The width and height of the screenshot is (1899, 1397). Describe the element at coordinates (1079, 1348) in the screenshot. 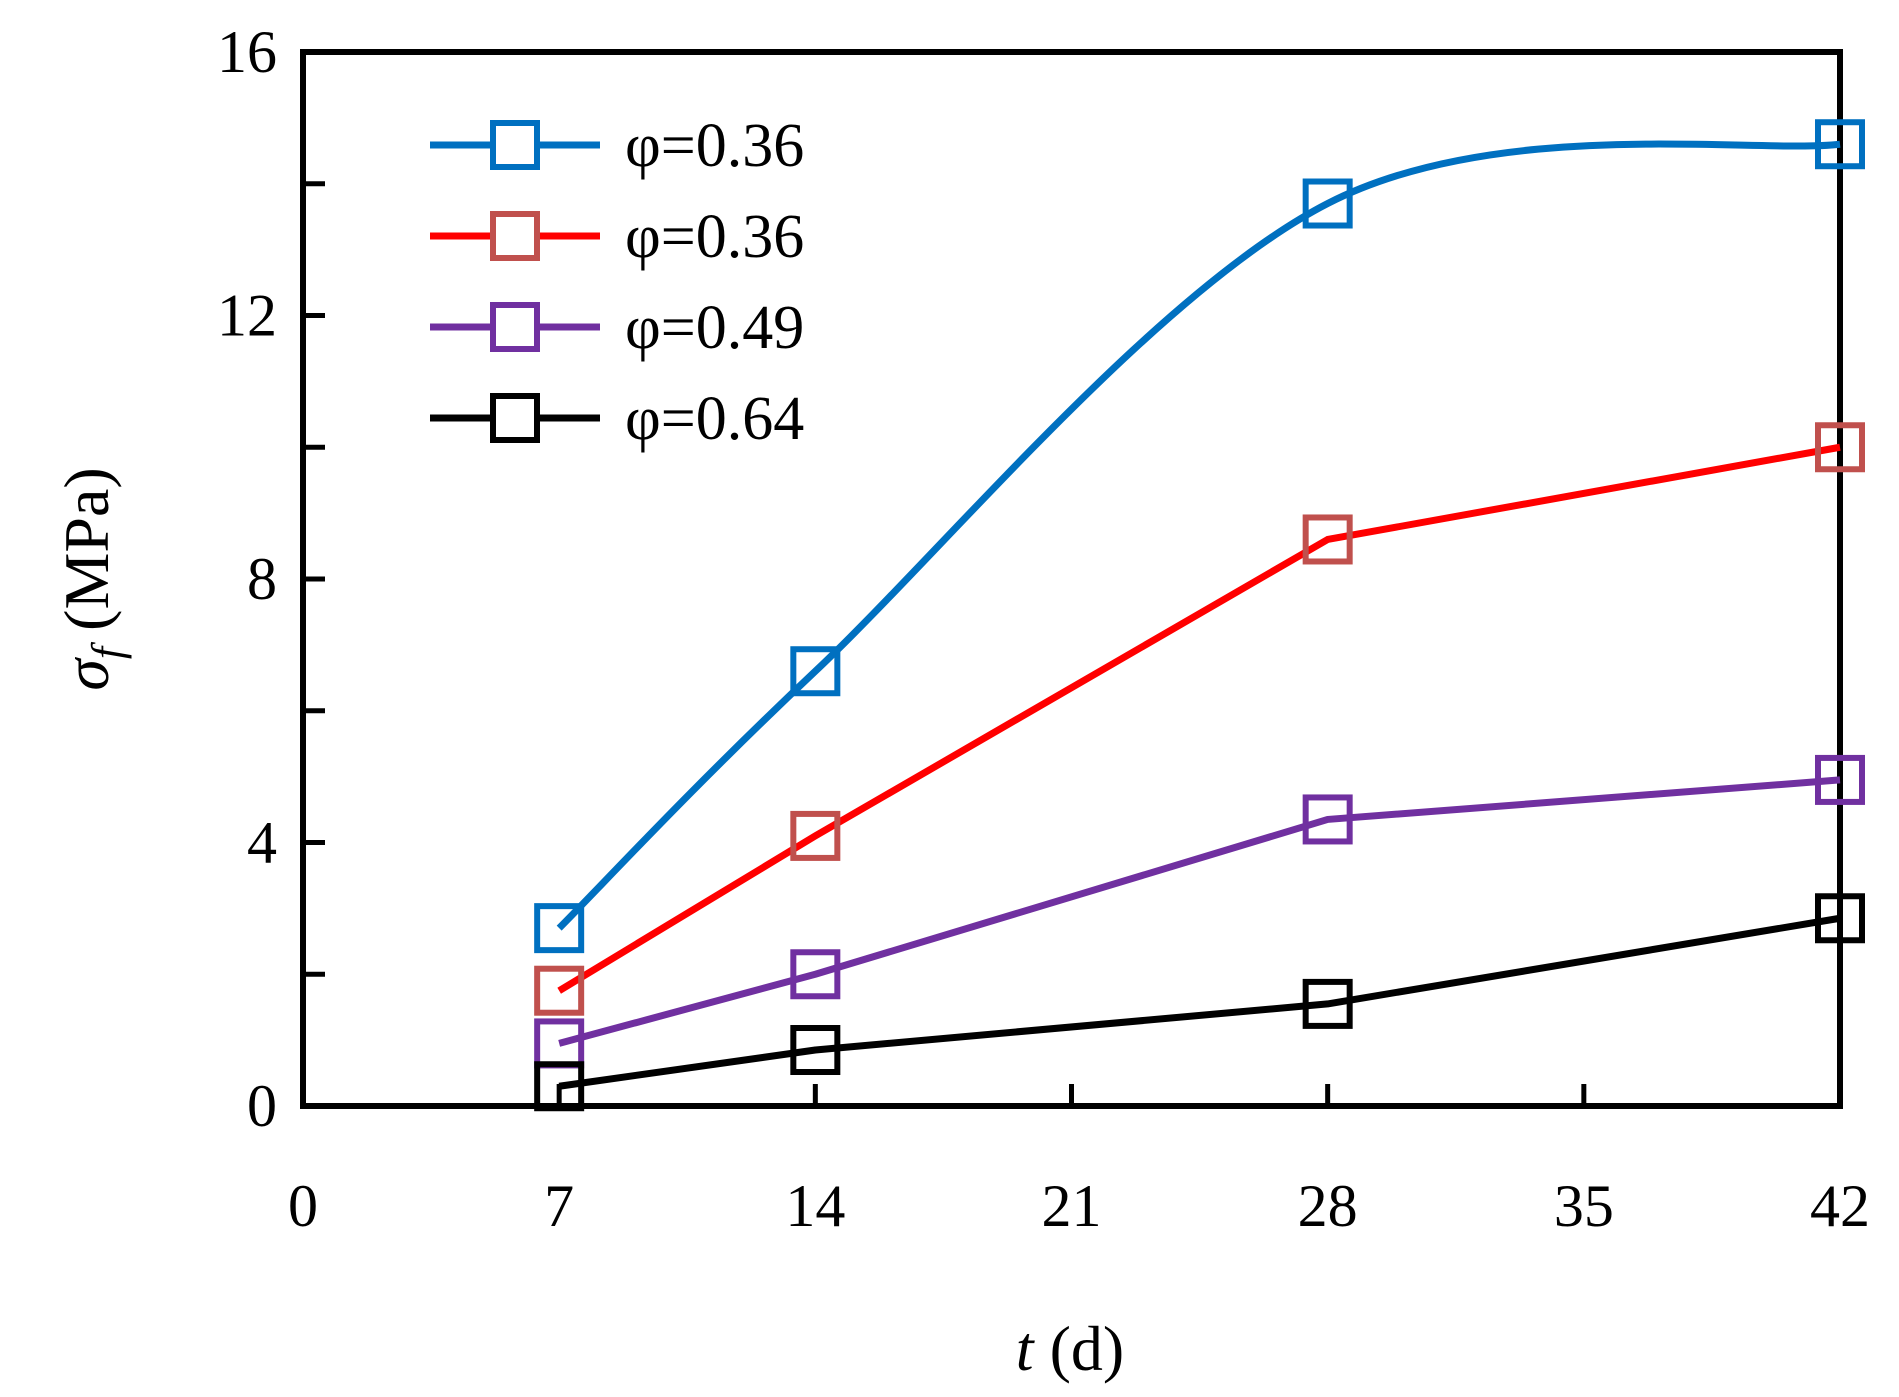

I see `x-axis-title-unit: (d)` at that location.